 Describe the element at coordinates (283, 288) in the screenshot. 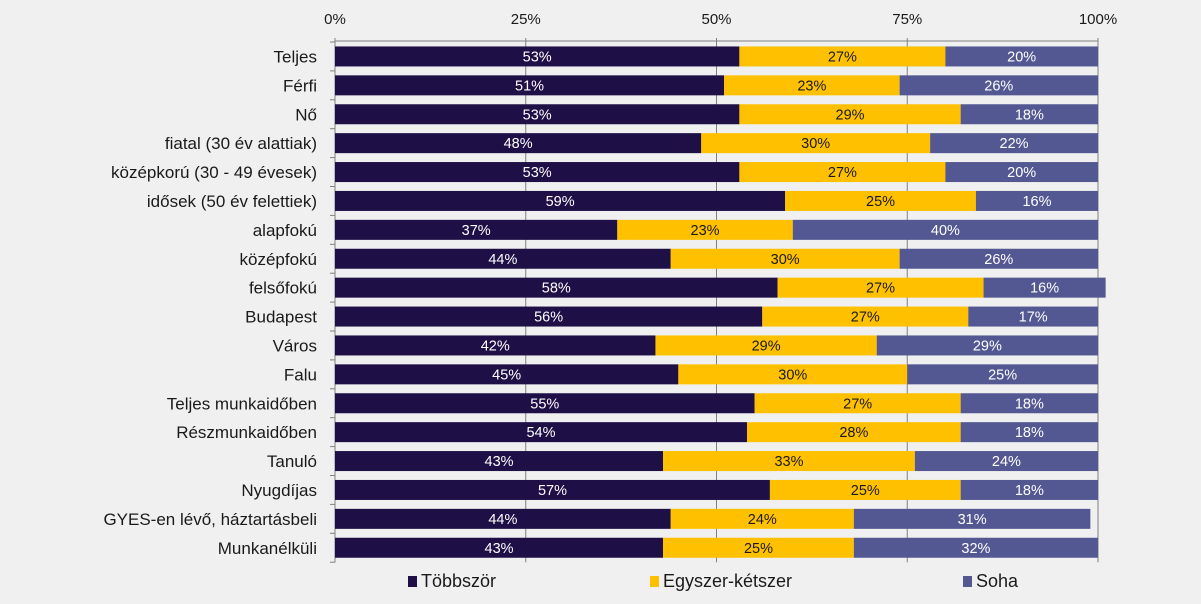

I see `category-label: felsőfokú` at that location.